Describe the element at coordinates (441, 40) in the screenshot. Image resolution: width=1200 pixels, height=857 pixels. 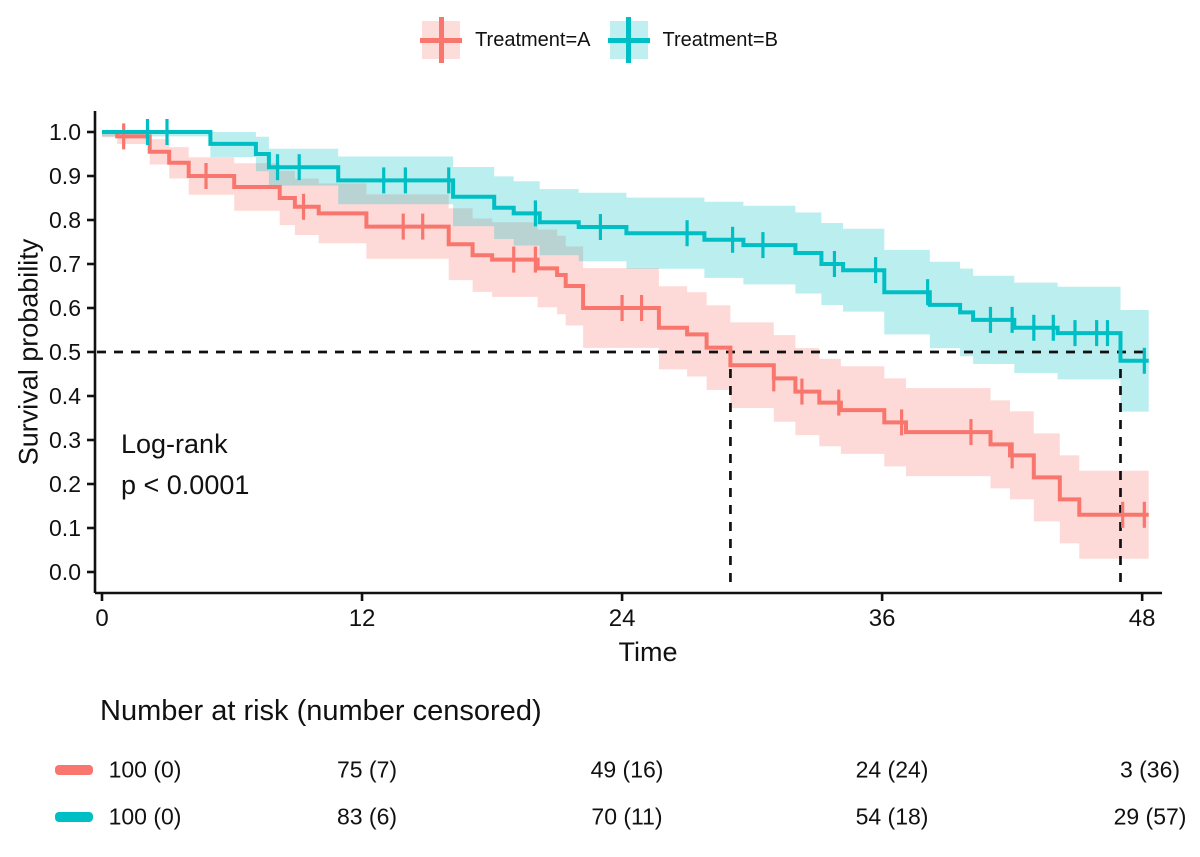
I see `treatment-a-key-icon` at that location.